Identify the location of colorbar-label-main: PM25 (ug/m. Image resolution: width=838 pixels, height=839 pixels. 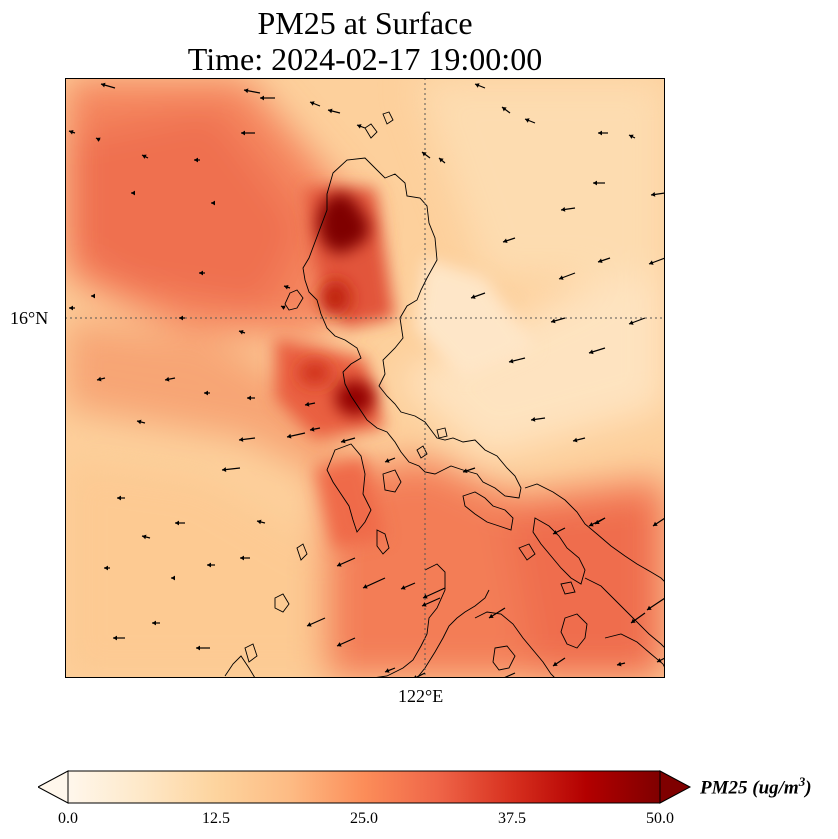
(749, 788).